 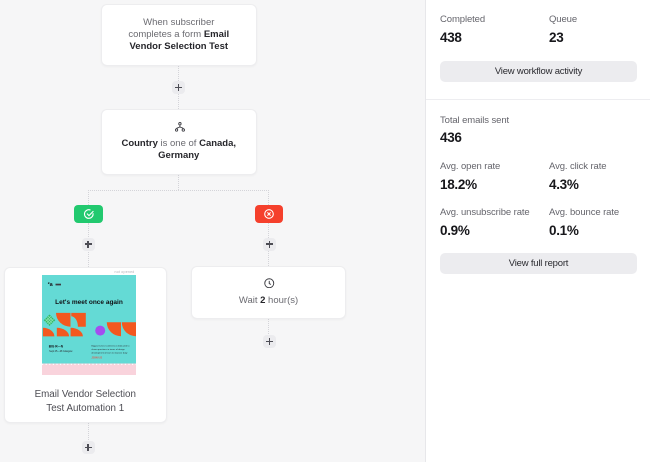 What do you see at coordinates (96, 357) in the screenshot?
I see `svg-text: JOIN US` at bounding box center [96, 357].